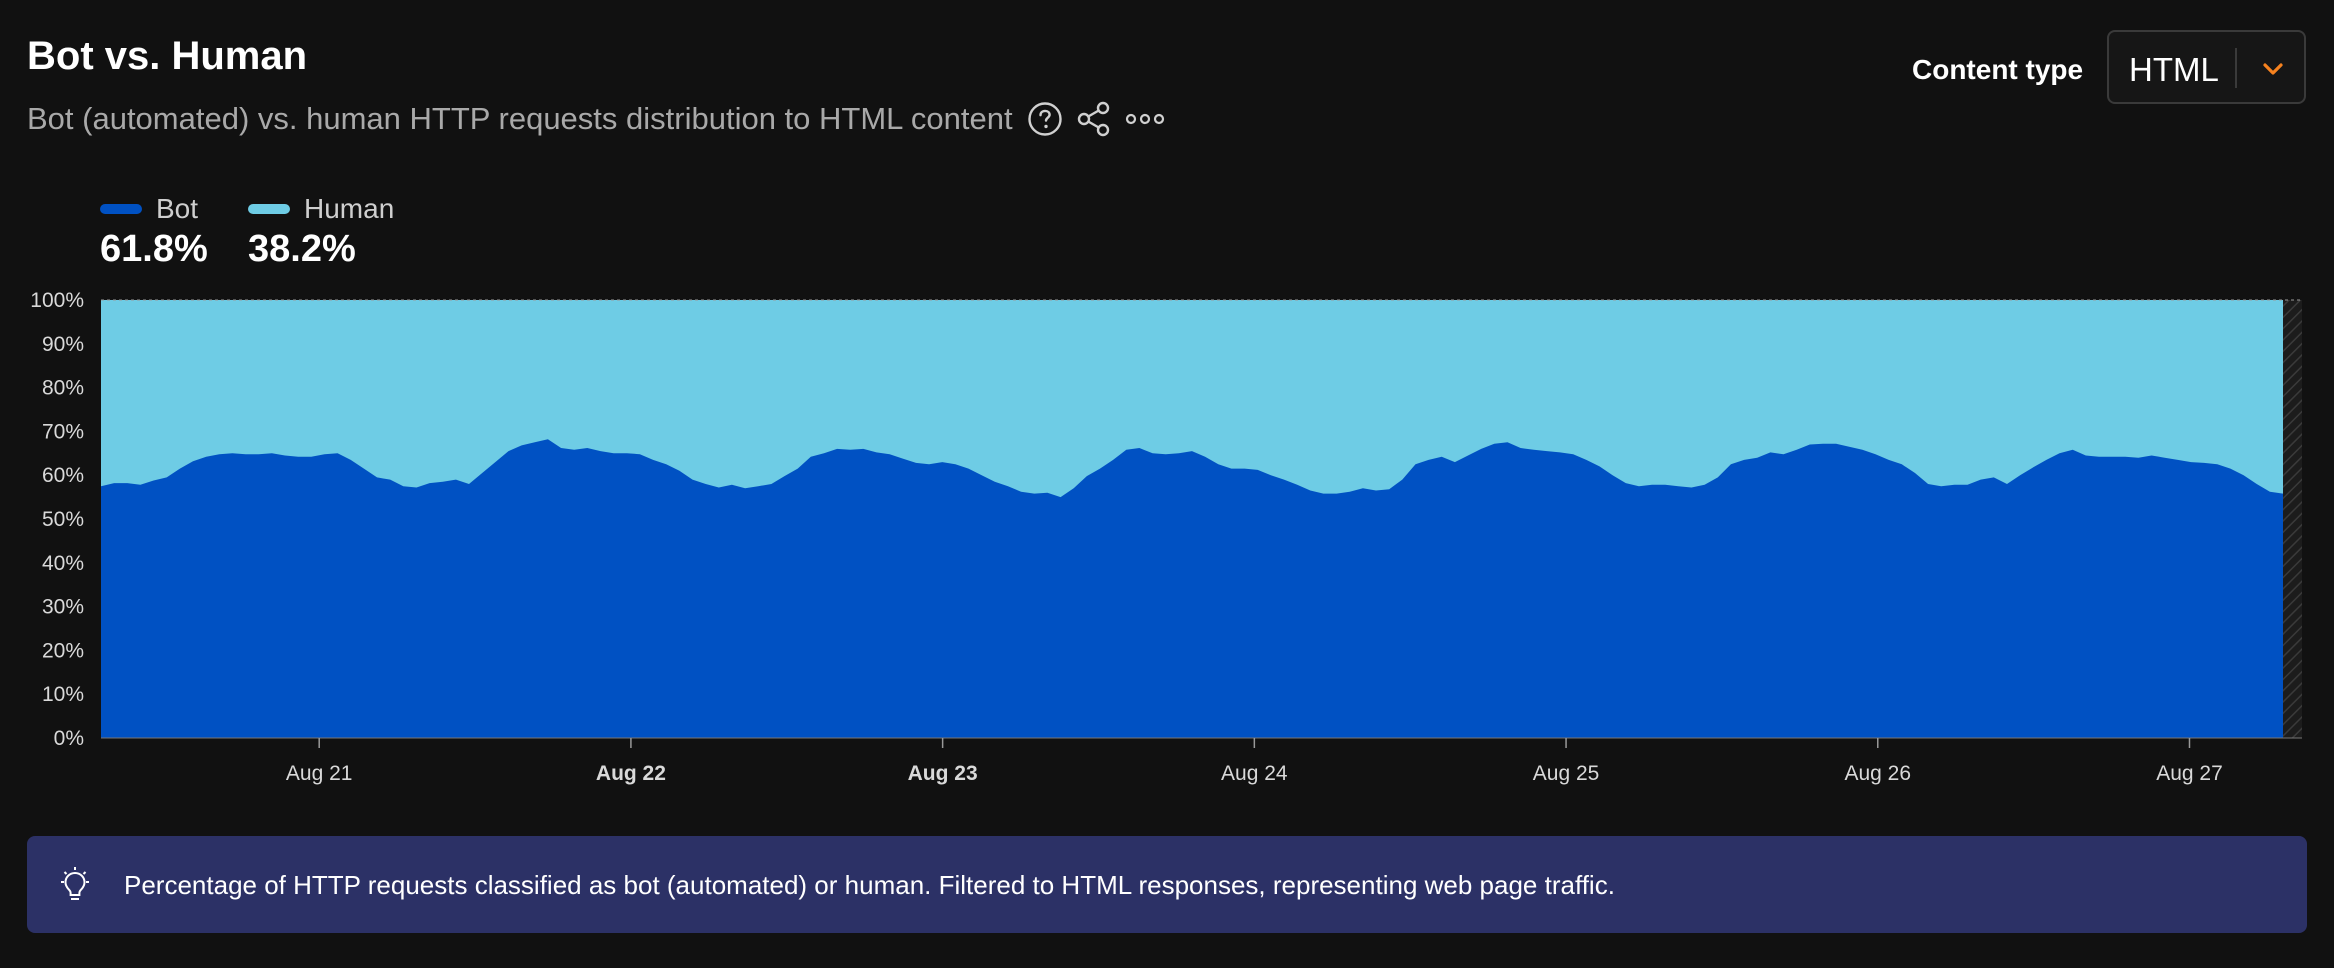 Image resolution: width=2334 pixels, height=968 pixels. Describe the element at coordinates (167, 56) in the screenshot. I see `page-title: Bot vs. Human` at that location.